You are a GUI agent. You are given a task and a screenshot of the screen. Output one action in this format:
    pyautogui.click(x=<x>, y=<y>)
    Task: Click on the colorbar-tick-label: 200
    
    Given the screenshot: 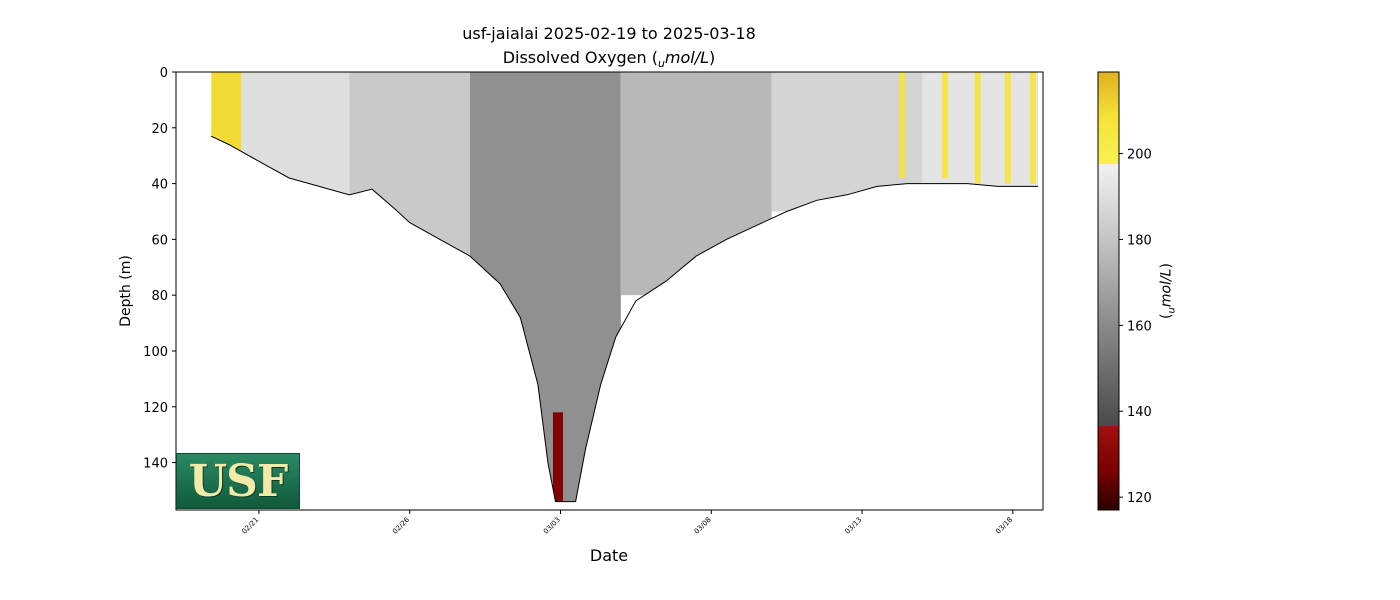 What is the action you would take?
    pyautogui.click(x=1139, y=155)
    